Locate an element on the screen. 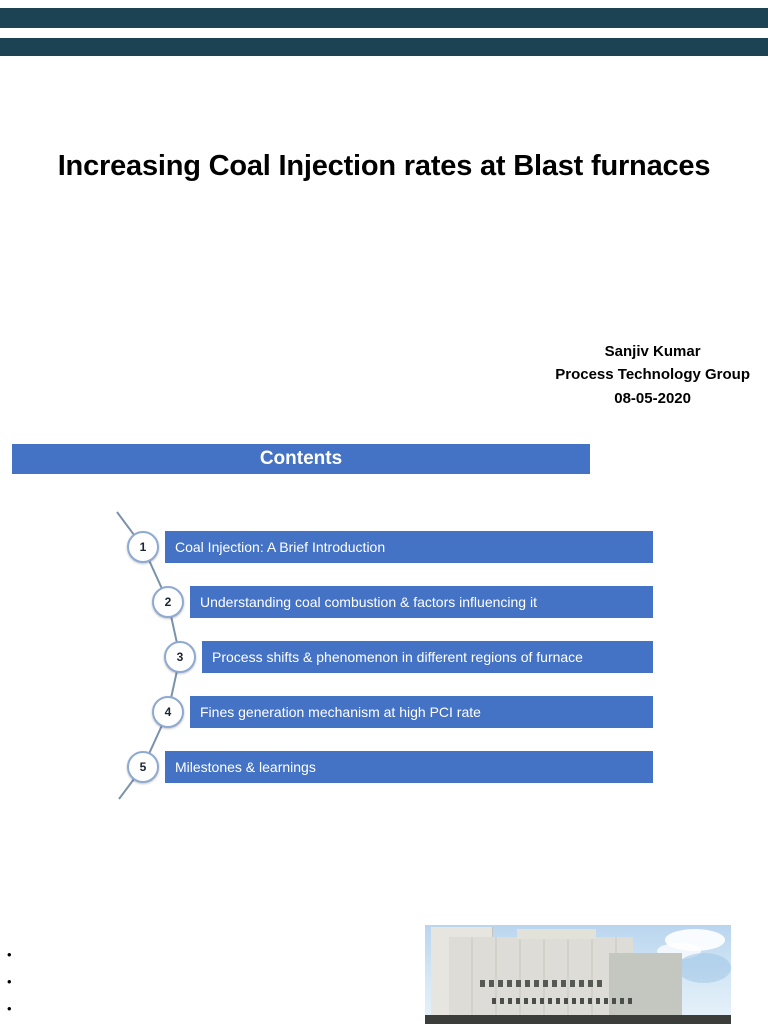 This screenshot has width=768, height=1024. building-annex is located at coordinates (645, 988).